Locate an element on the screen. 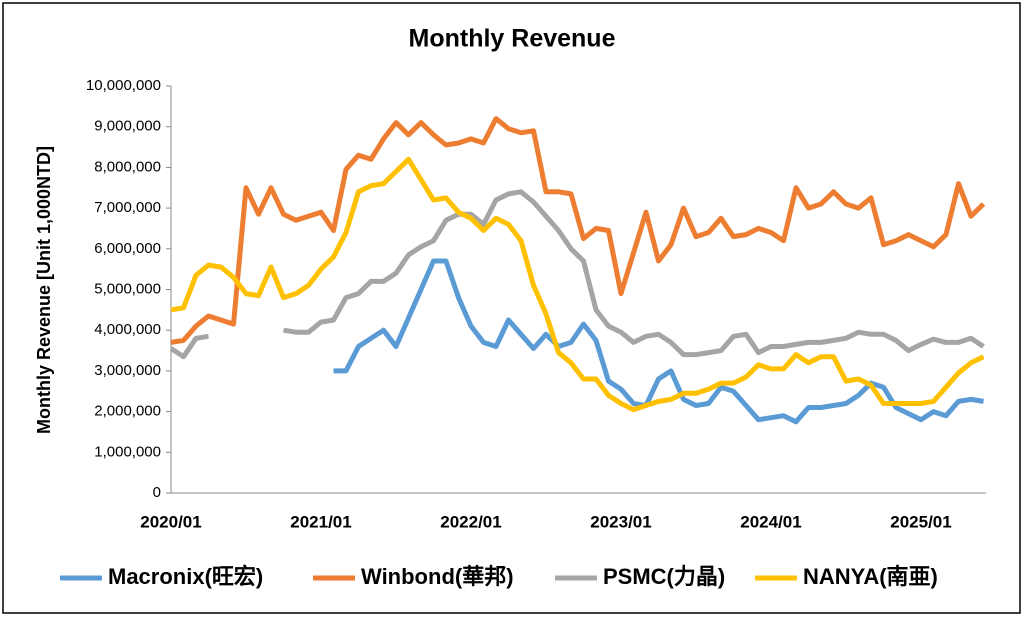  y-tick-label: 9,000,000 is located at coordinates (127, 126).